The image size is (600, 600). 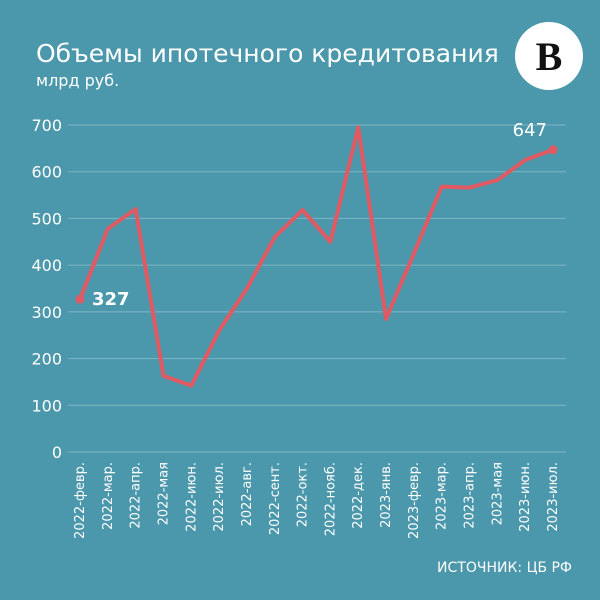 What do you see at coordinates (46, 405) in the screenshot?
I see `y-tick-label: 100` at bounding box center [46, 405].